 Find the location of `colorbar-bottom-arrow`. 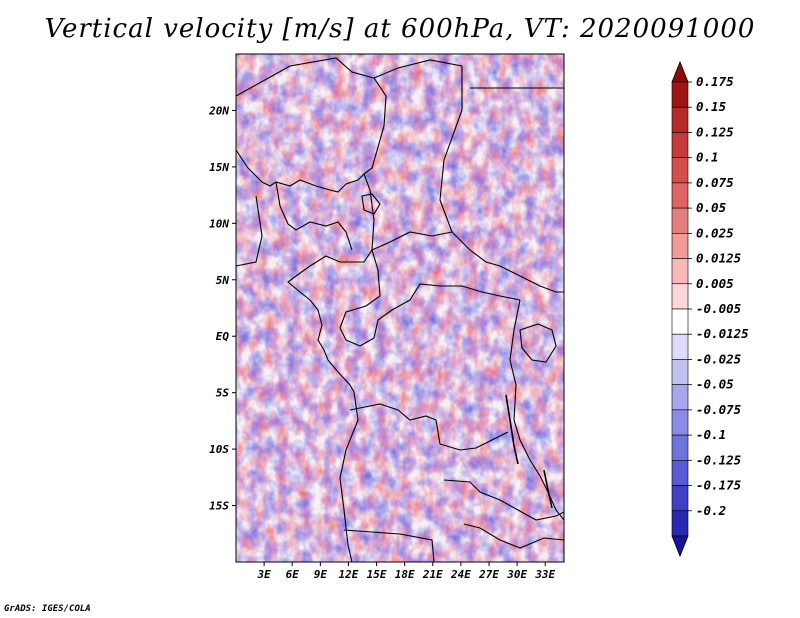

colorbar-bottom-arrow is located at coordinates (680, 546).